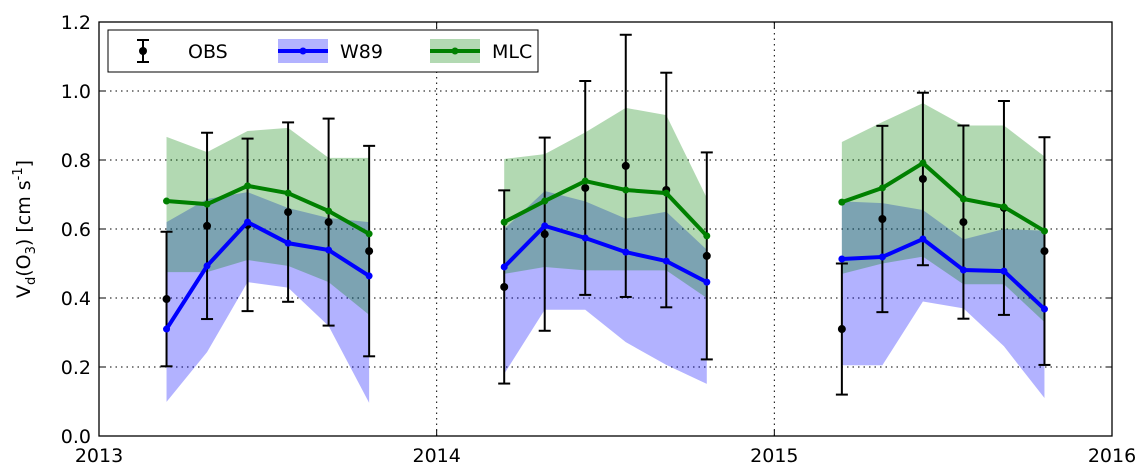 The width and height of the screenshot is (1148, 471). What do you see at coordinates (76, 299) in the screenshot?
I see `y-tick-label: 0.4` at bounding box center [76, 299].